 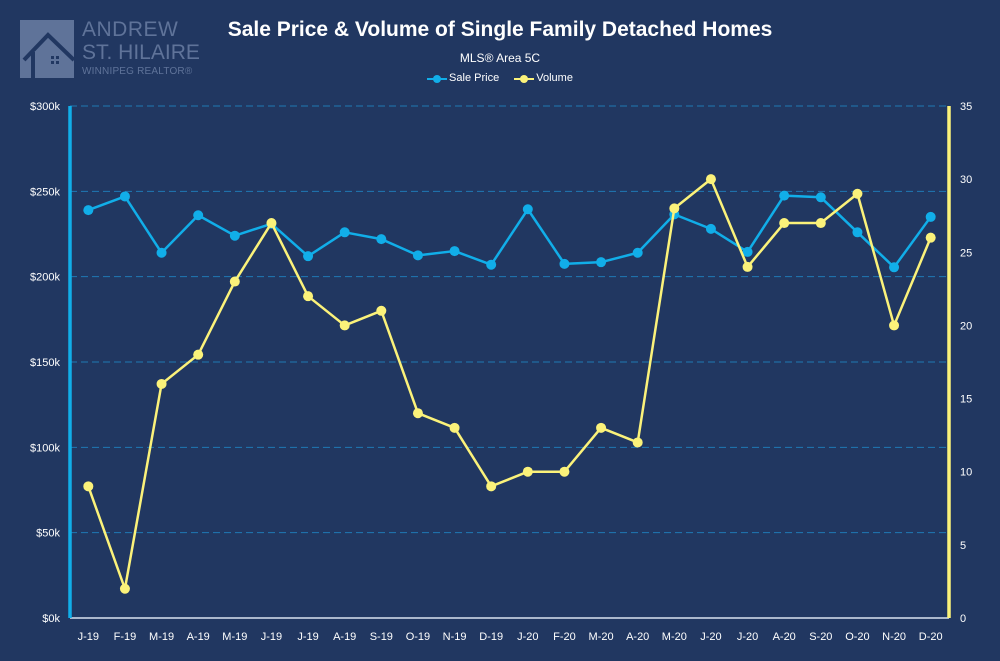 I want to click on y-right-tick-label: 10, so click(x=966, y=473).